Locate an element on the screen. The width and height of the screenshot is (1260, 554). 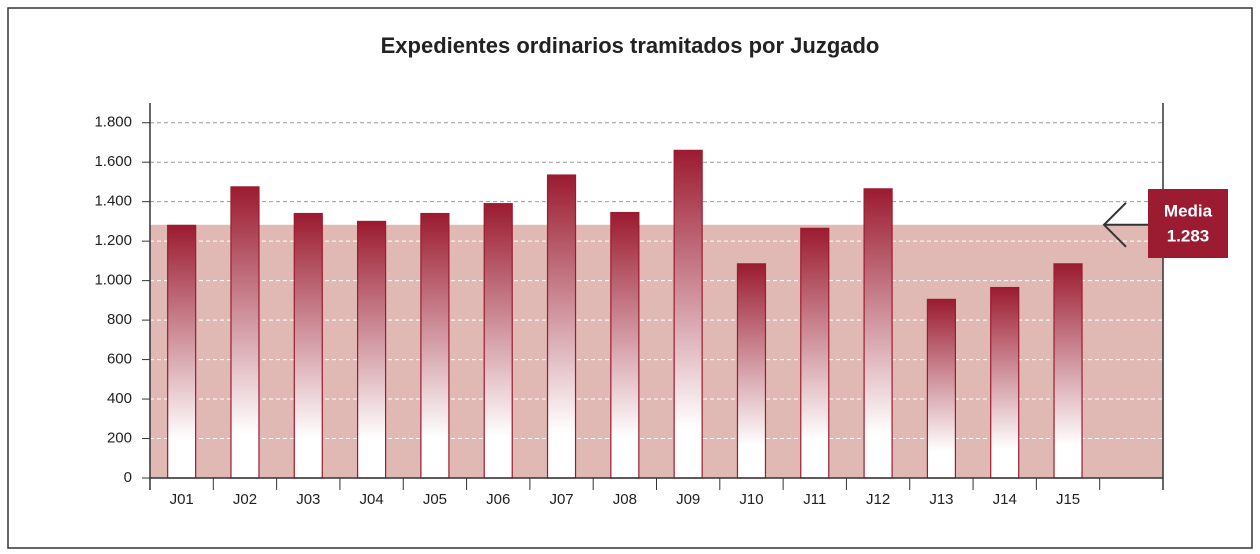
x-tick-label: J07 is located at coordinates (561, 499).